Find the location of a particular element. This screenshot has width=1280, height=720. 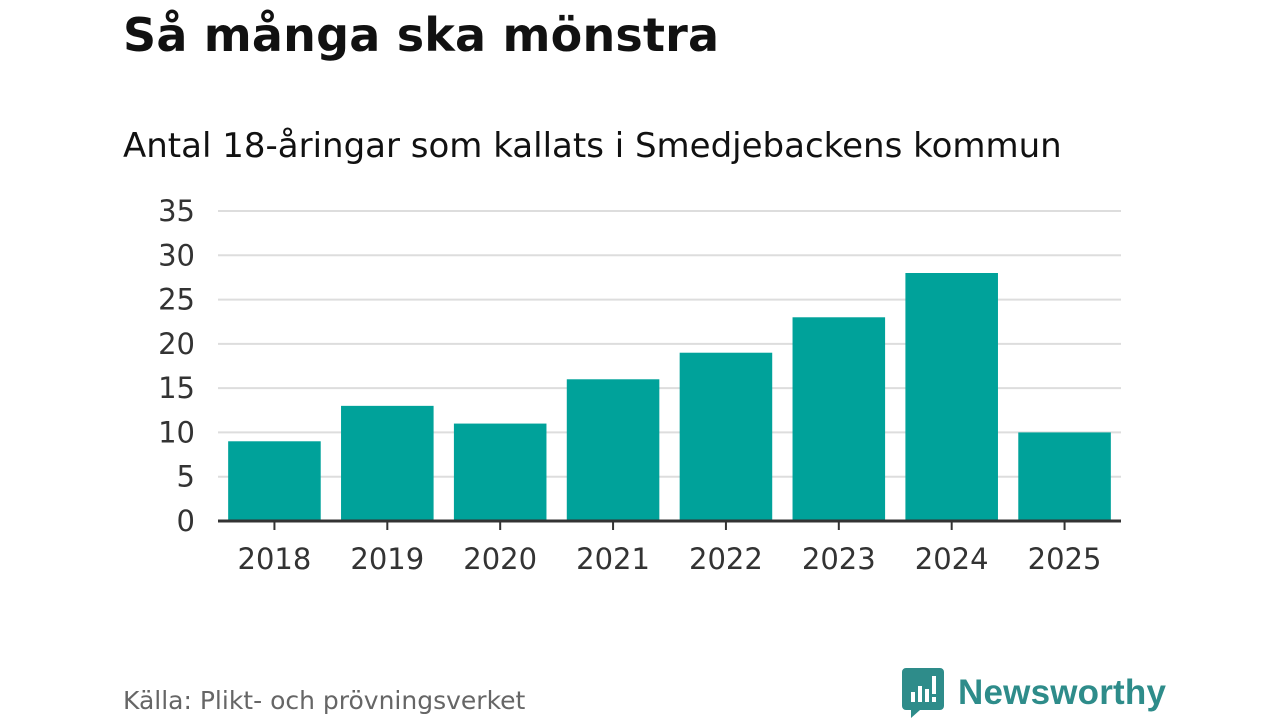

x-axis is located at coordinates (669, 524).